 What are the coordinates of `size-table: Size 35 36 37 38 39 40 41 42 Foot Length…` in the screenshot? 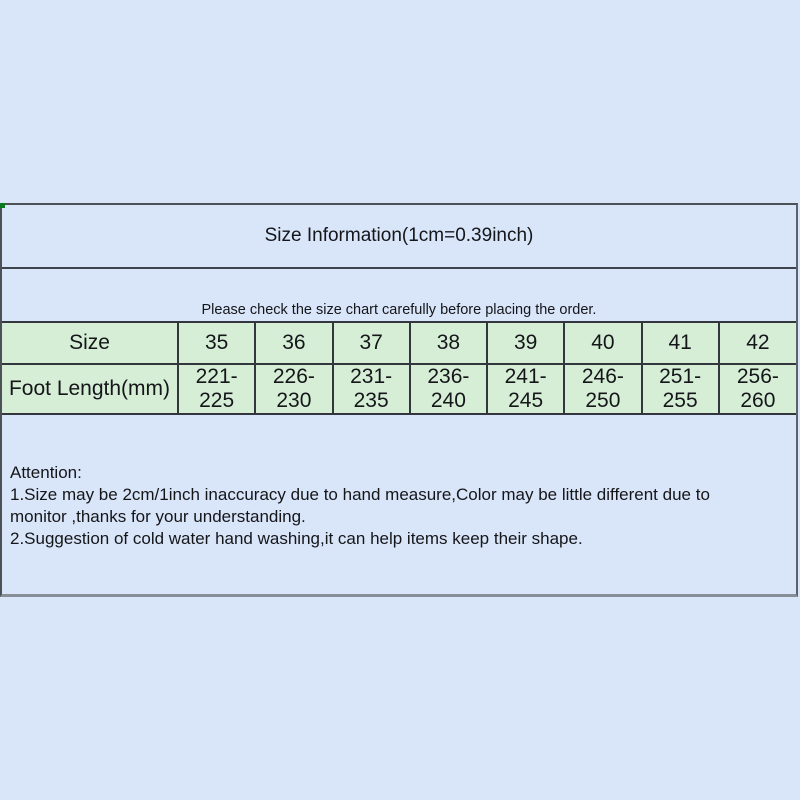 It's located at (399, 368).